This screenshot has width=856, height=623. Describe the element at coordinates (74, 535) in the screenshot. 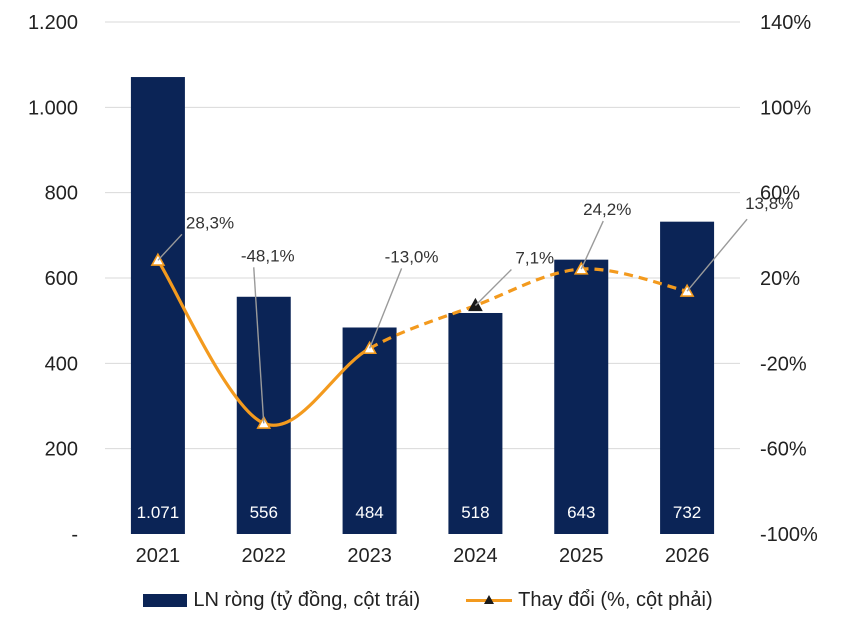

I see `left-tick-label: -` at that location.